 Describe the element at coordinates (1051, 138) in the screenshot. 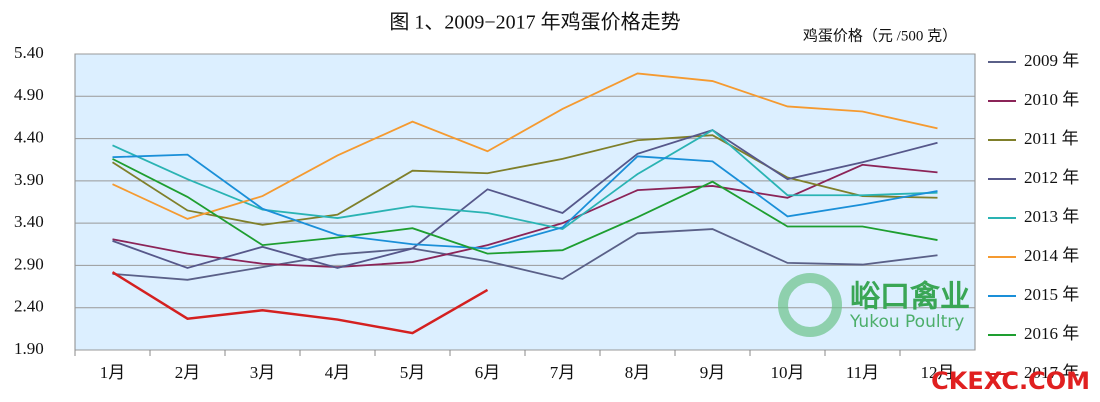

I see `legend-label: 2011 年` at that location.